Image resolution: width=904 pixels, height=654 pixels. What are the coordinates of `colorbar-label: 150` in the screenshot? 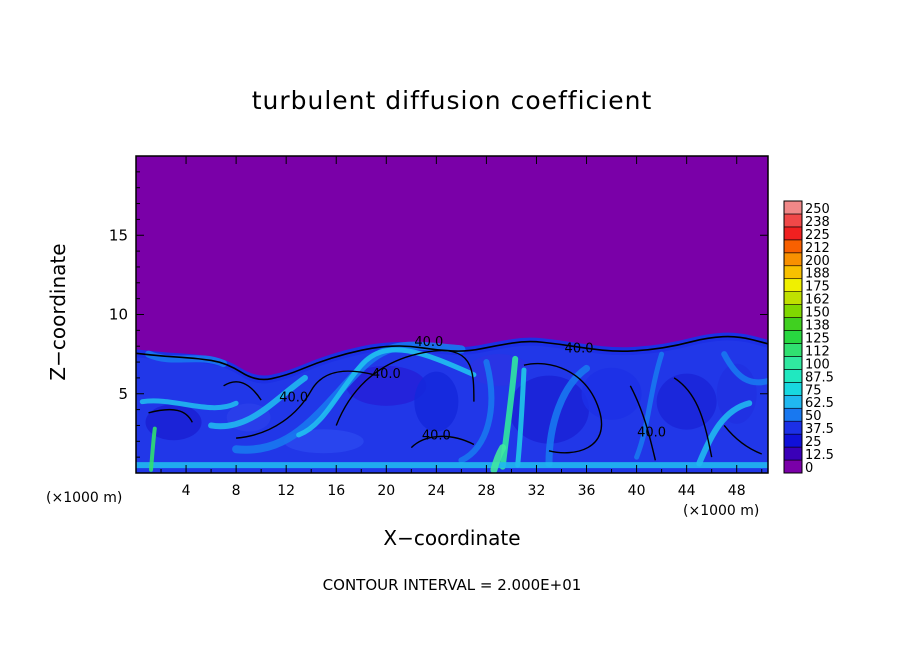 It's located at (817, 313).